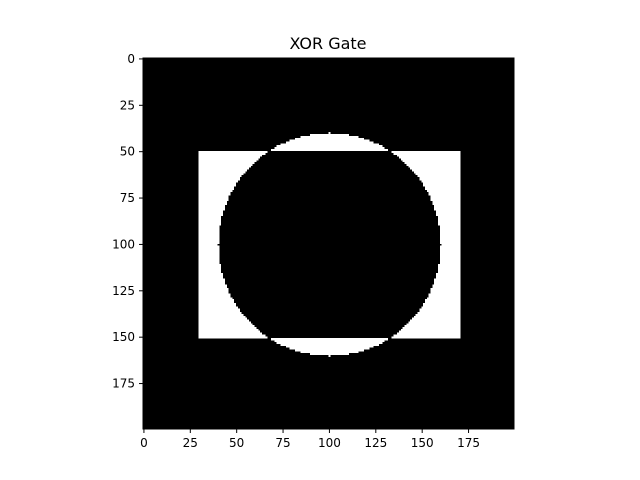  Describe the element at coordinates (282, 443) in the screenshot. I see `x-tick-label: 75` at that location.